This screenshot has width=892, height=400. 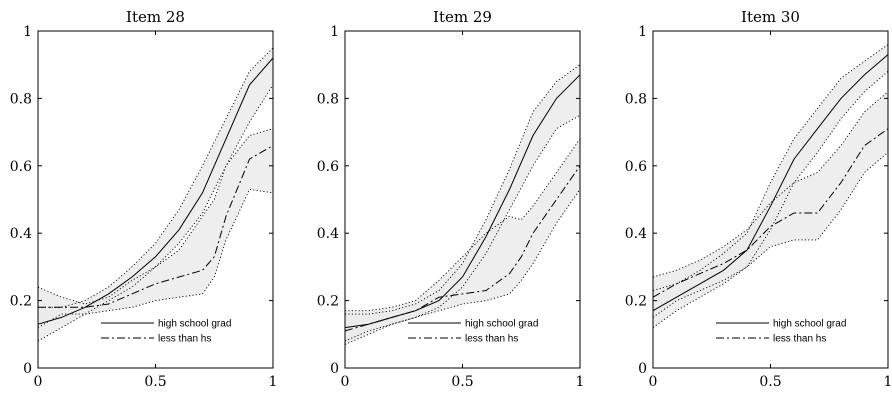 I want to click on chart-title: Item 30, so click(x=770, y=17).